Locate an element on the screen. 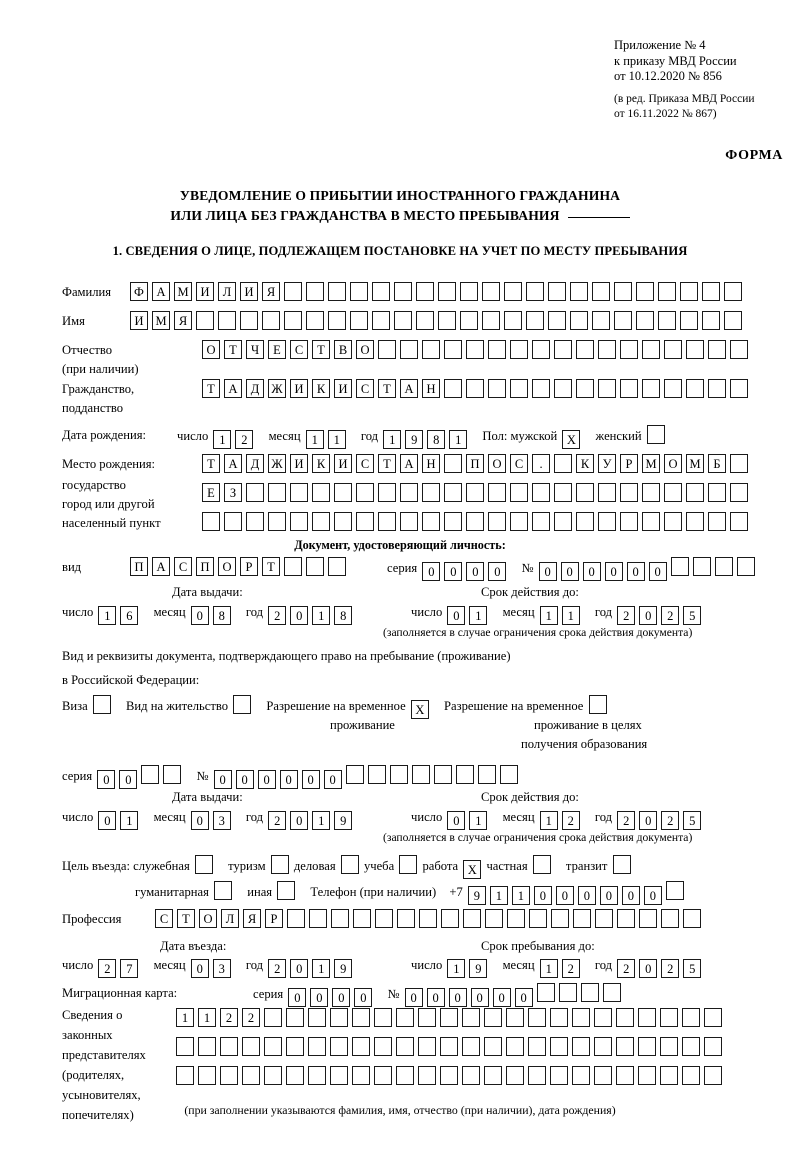  checkbox-purpose-other is located at coordinates (286, 890).